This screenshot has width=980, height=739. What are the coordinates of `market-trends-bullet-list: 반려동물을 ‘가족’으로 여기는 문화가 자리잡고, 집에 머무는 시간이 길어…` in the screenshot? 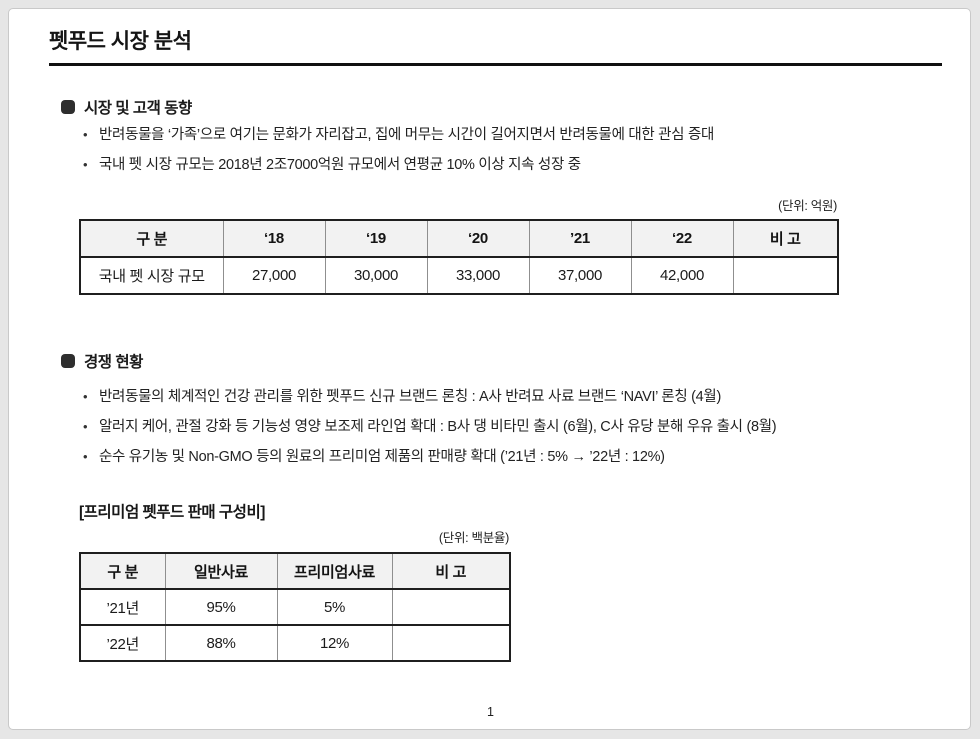 It's located at (397, 150).